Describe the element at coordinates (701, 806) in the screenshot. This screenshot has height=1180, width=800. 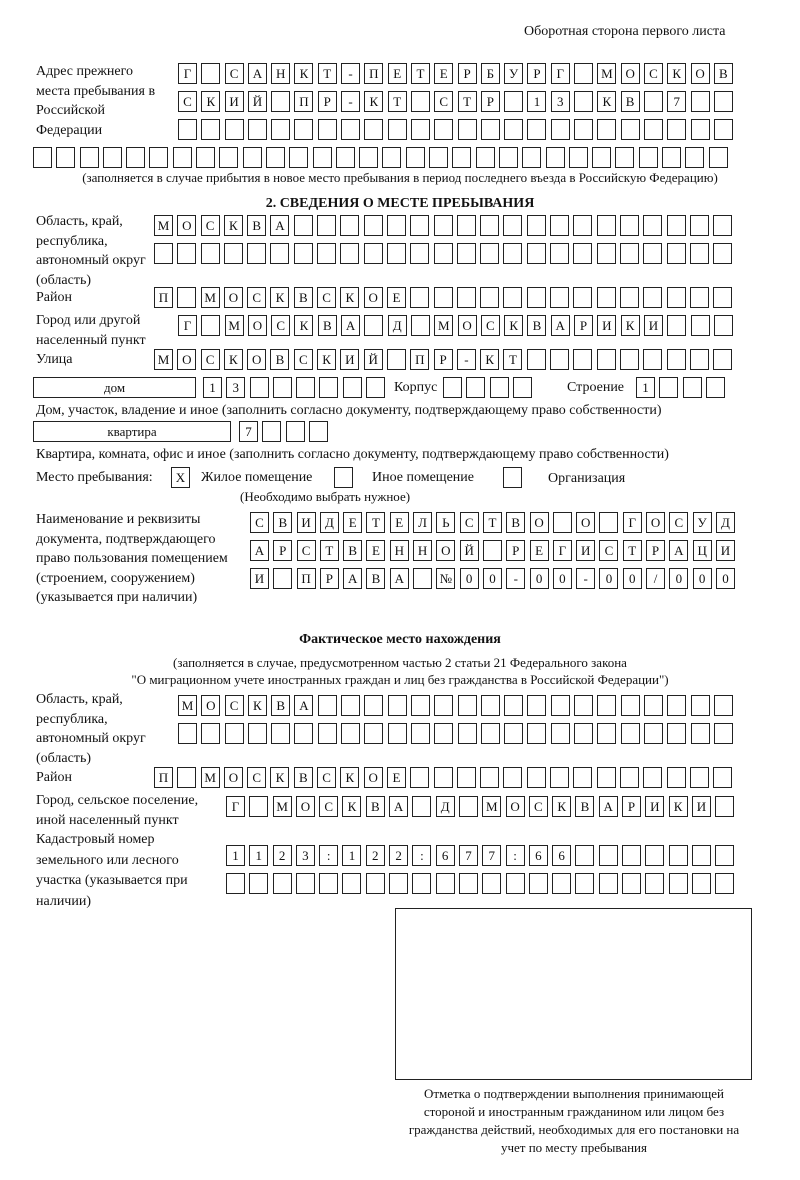
I see `char-cell: И` at that location.